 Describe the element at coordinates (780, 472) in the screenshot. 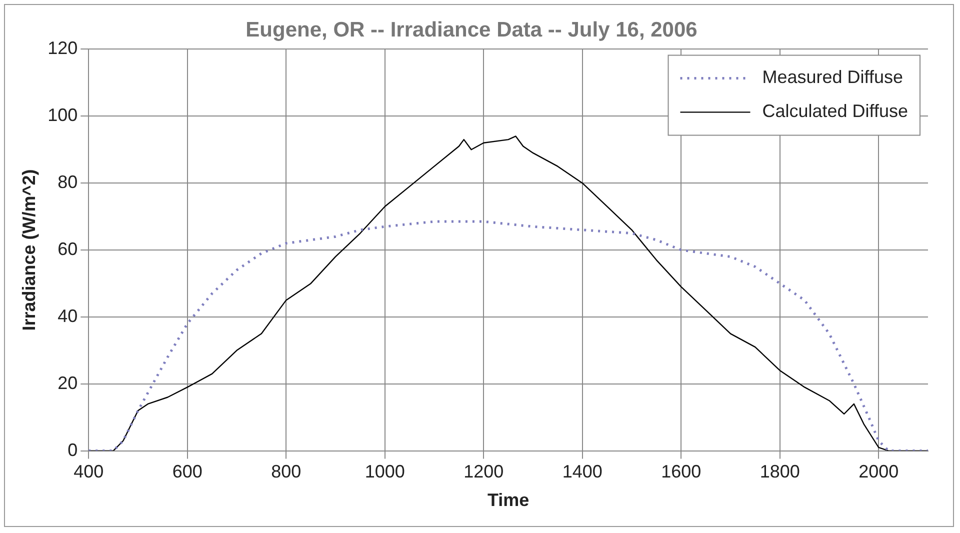

I see `x-tick-label: 1800` at that location.